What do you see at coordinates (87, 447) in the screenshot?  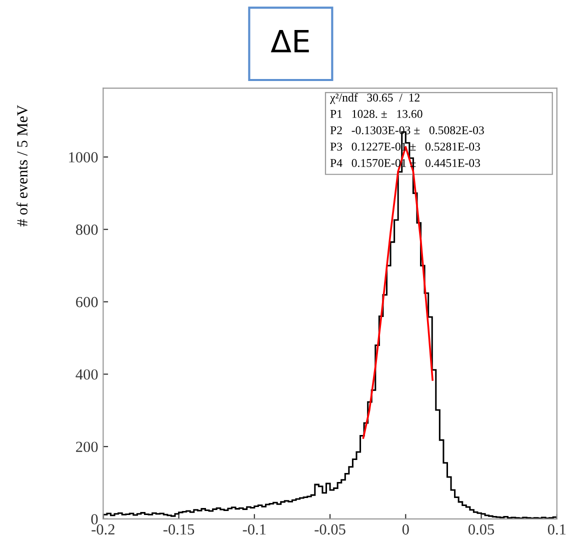 I see `y-tick-label: 200` at bounding box center [87, 447].